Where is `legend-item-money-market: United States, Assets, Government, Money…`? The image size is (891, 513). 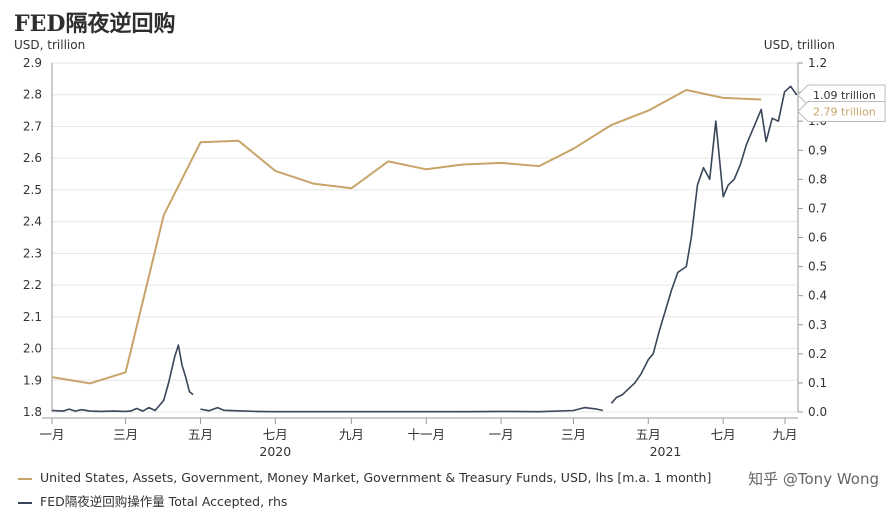 legend-item-money-market: United States, Assets, Government, Money… is located at coordinates (364, 477).